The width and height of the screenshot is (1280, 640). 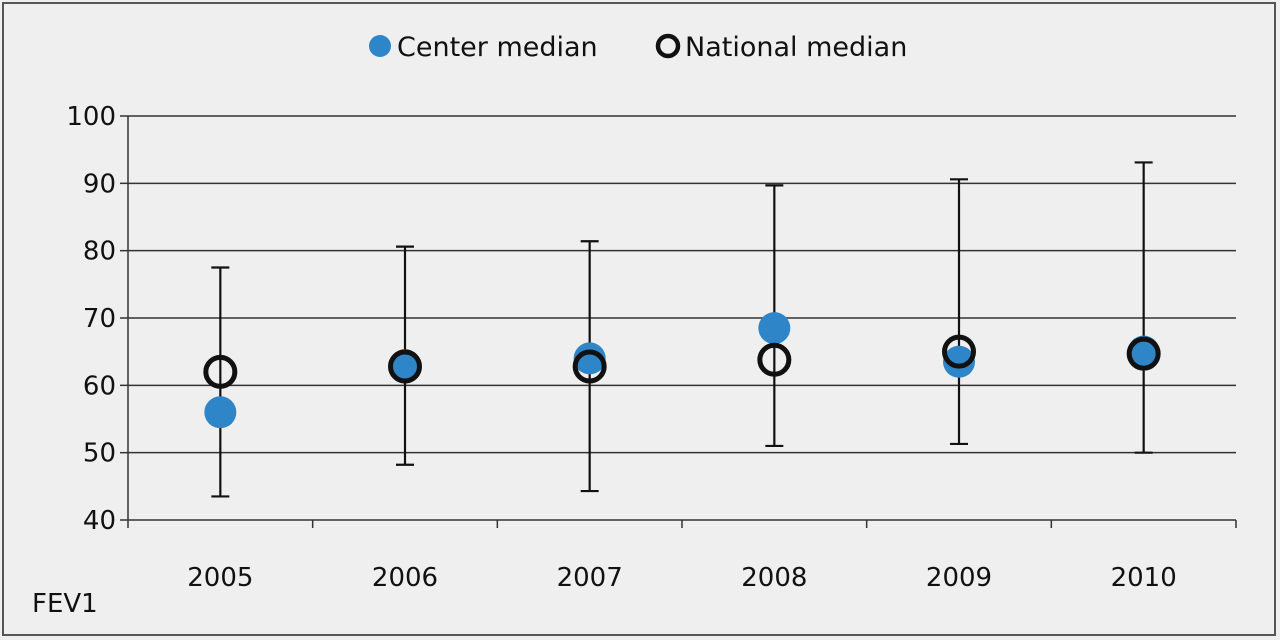 What do you see at coordinates (497, 47) in the screenshot?
I see `legend-label-center-median: Center median` at bounding box center [497, 47].